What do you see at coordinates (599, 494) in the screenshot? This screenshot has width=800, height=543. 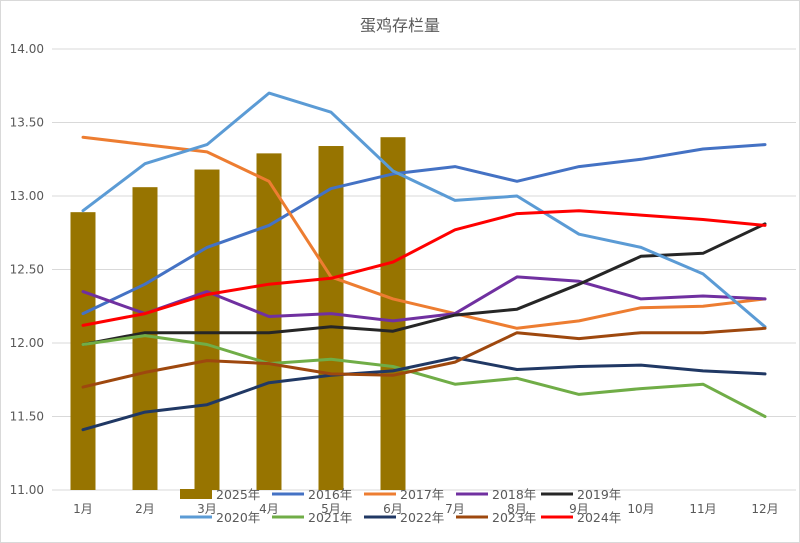 I see `legend-label: 2019年` at bounding box center [599, 494].